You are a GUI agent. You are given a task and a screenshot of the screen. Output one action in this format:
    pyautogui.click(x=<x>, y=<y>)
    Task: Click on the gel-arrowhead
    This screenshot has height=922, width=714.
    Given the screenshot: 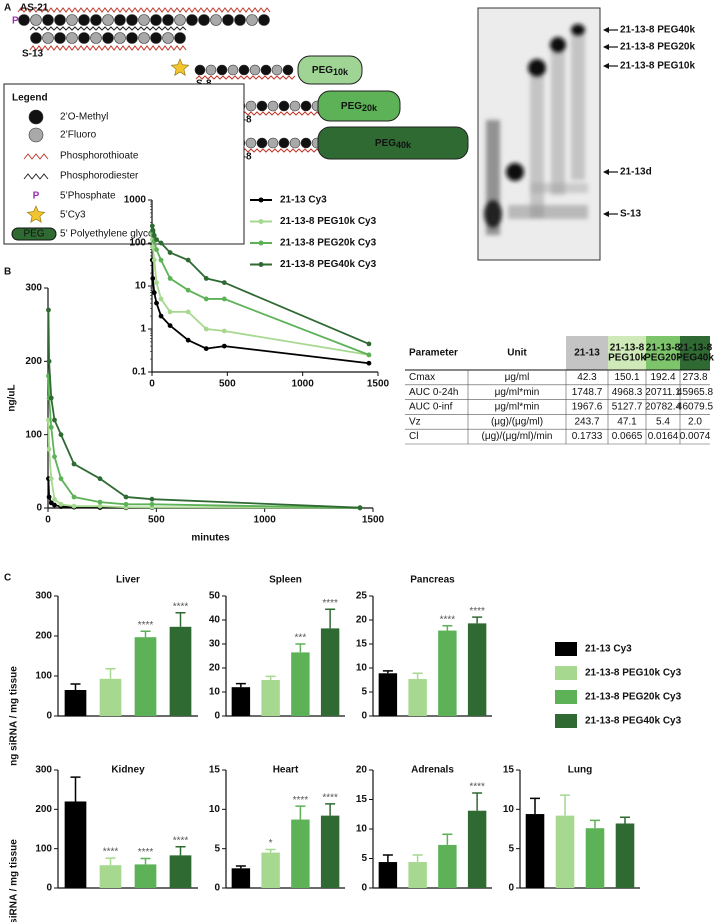 What is the action you would take?
    pyautogui.click(x=606, y=66)
    